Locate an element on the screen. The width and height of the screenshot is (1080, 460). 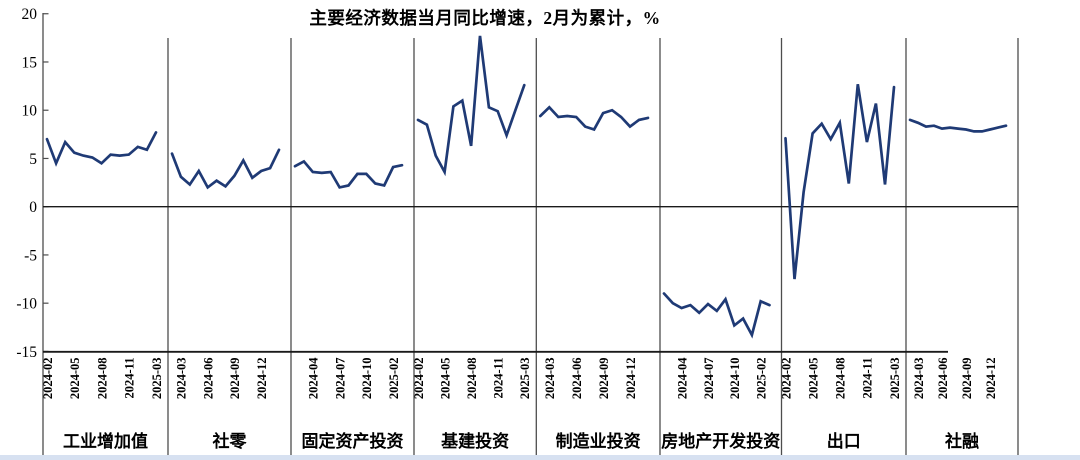
category-label: 房地产开发投资 is located at coordinates (720, 441).